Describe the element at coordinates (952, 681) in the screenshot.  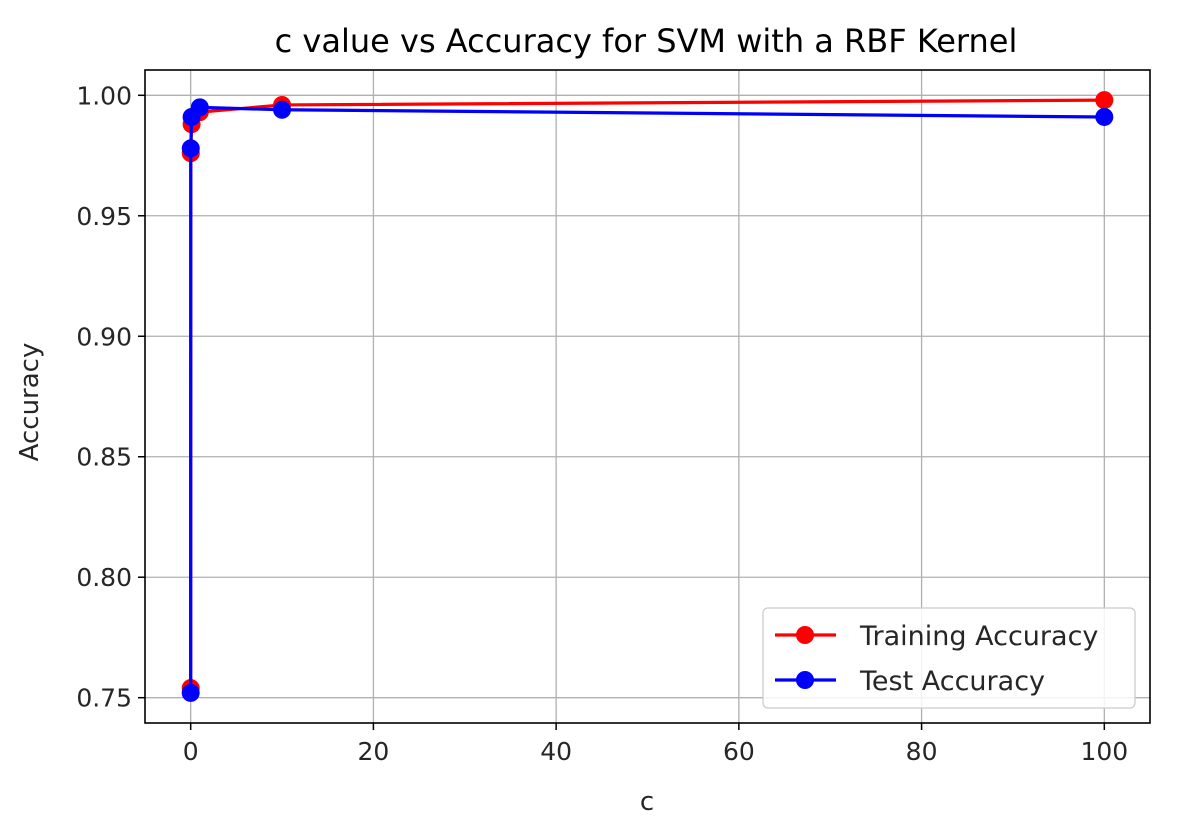
I see `legend-label: Test Accuracy` at that location.